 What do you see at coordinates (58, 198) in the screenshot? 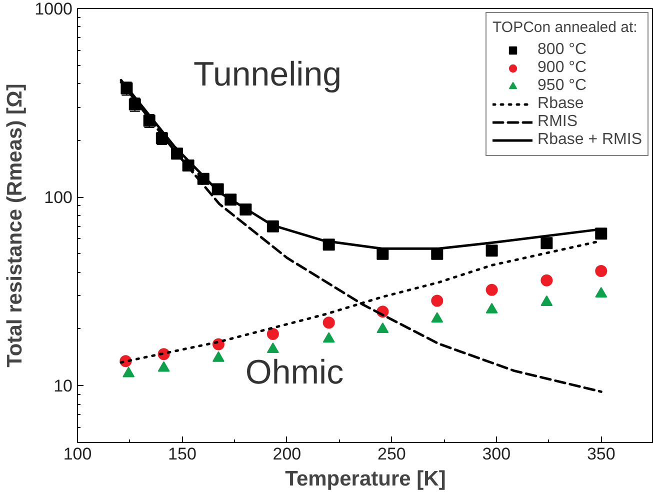
I see `y-tick-label: 100` at bounding box center [58, 198].